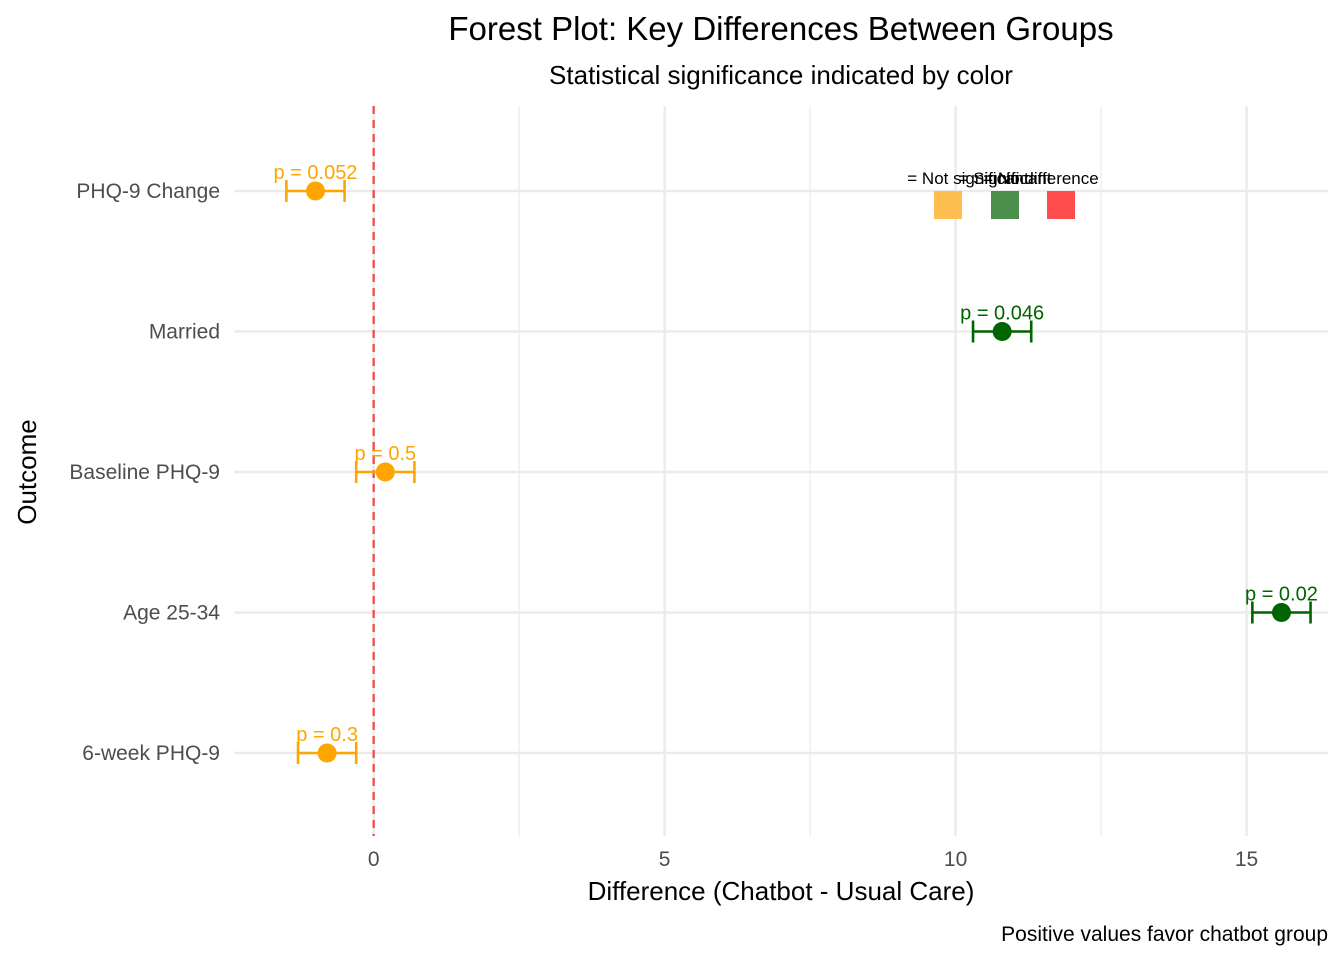 This screenshot has height=960, width=1344. Describe the element at coordinates (27, 472) in the screenshot. I see `y-axis-title: Outcome` at that location.